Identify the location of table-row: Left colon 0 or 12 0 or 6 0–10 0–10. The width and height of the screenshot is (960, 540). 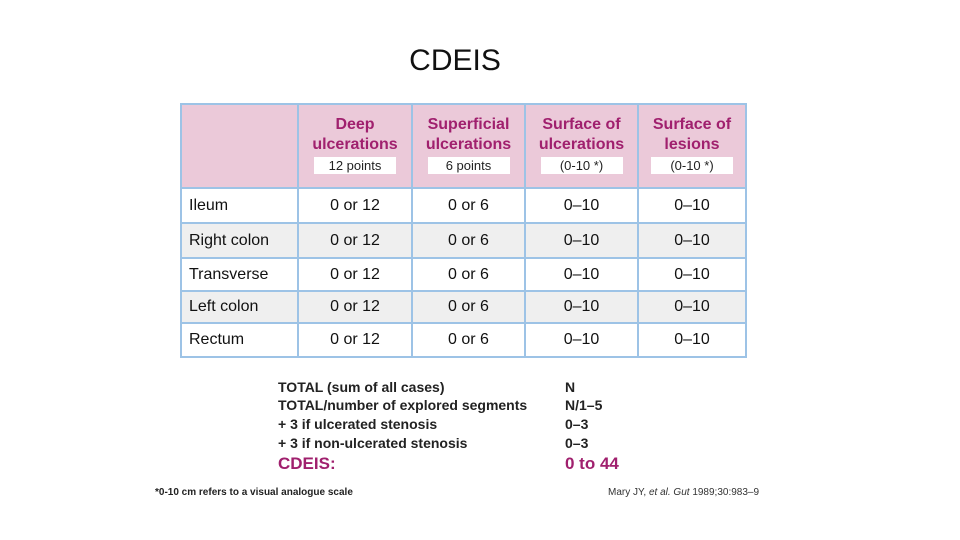
(463, 307).